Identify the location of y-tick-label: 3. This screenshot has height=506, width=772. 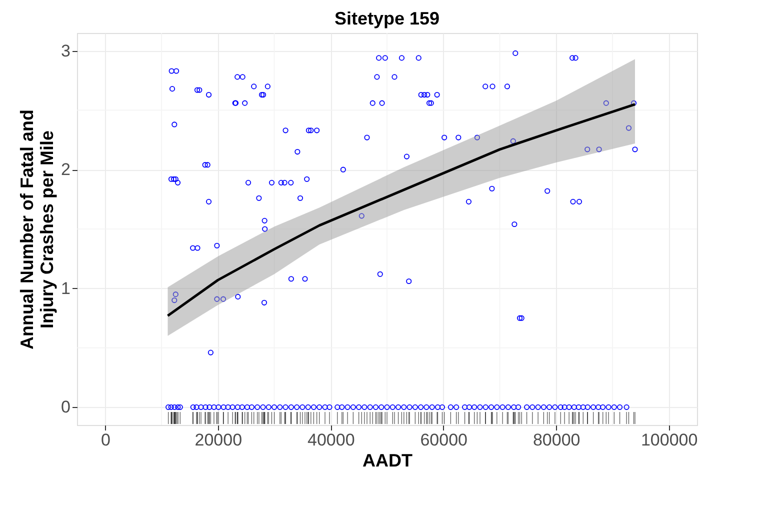
(65, 50).